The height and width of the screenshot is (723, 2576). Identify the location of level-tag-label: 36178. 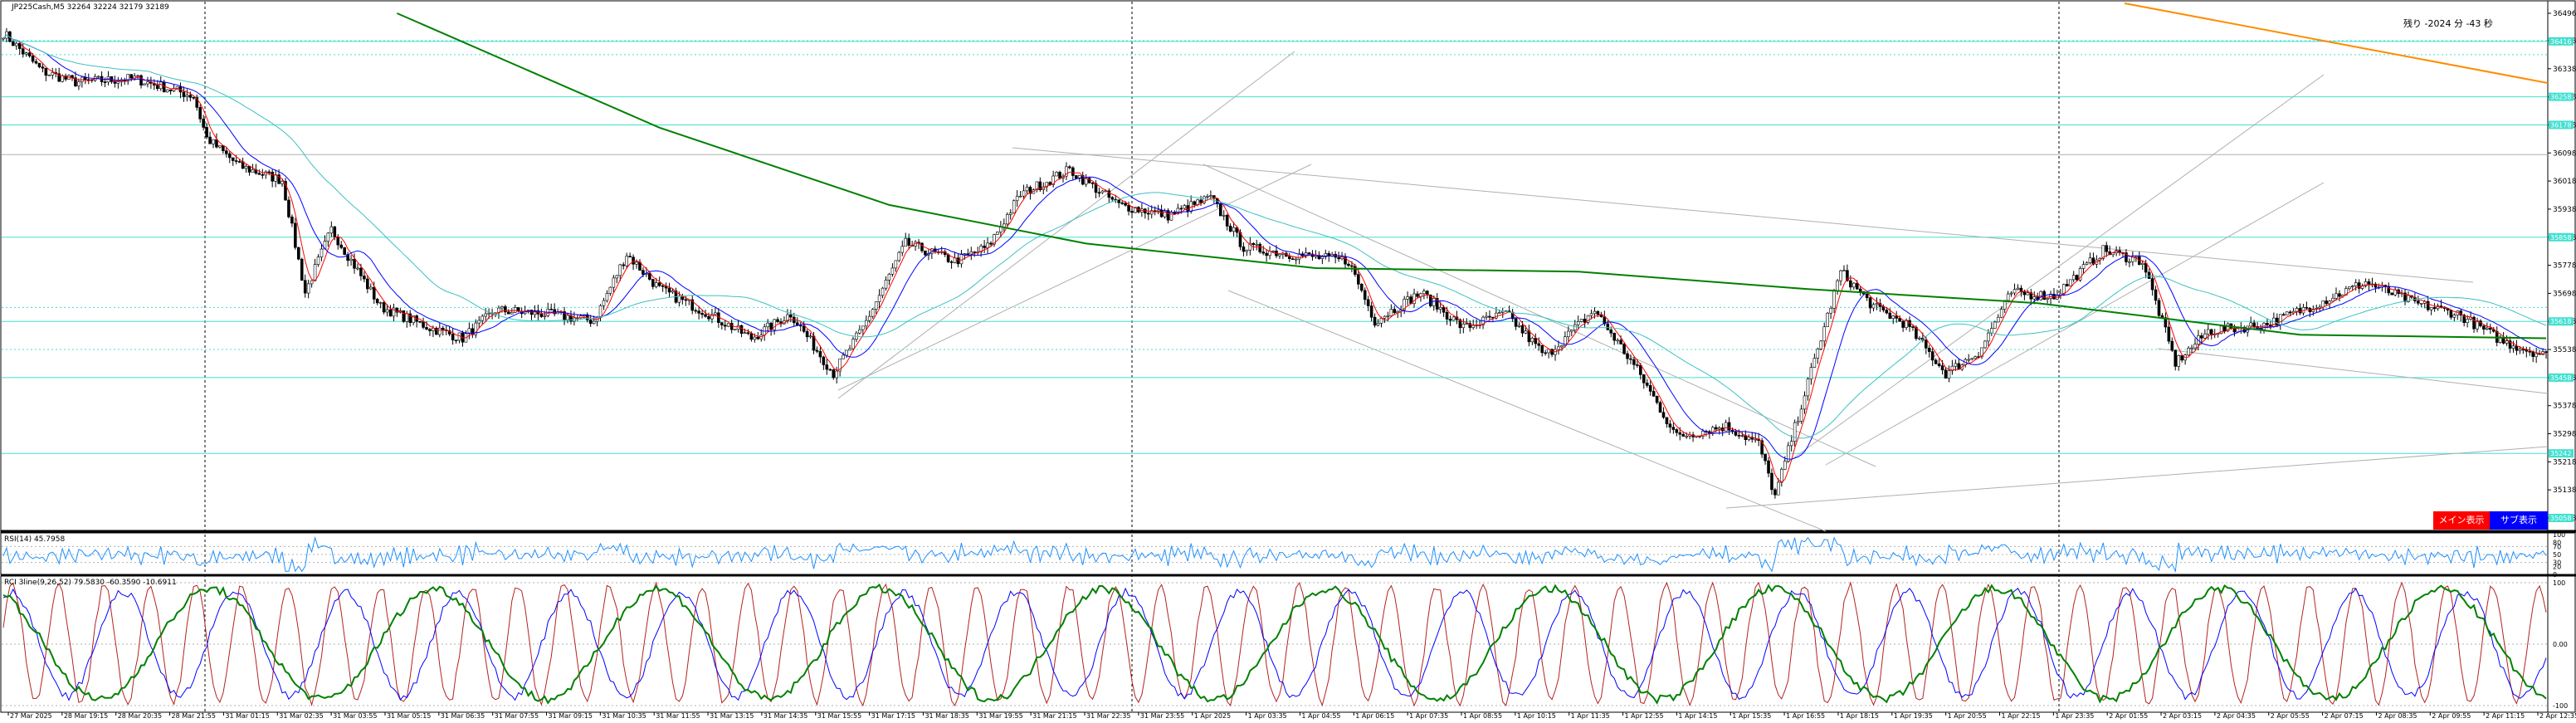
(2561, 125).